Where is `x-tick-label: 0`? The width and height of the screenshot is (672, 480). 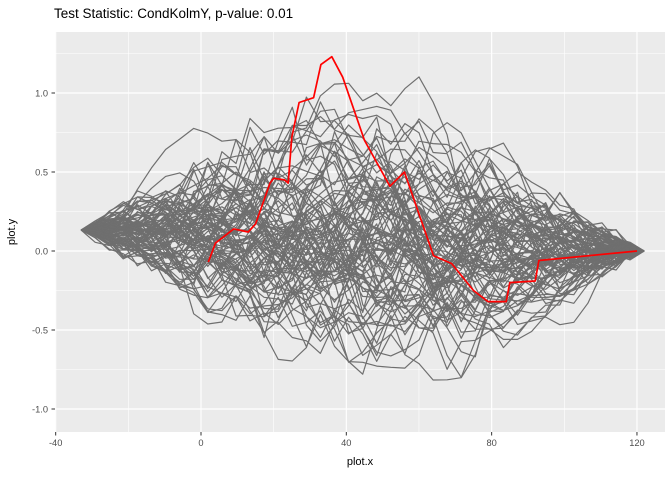 x-tick-label: 0 is located at coordinates (200, 443).